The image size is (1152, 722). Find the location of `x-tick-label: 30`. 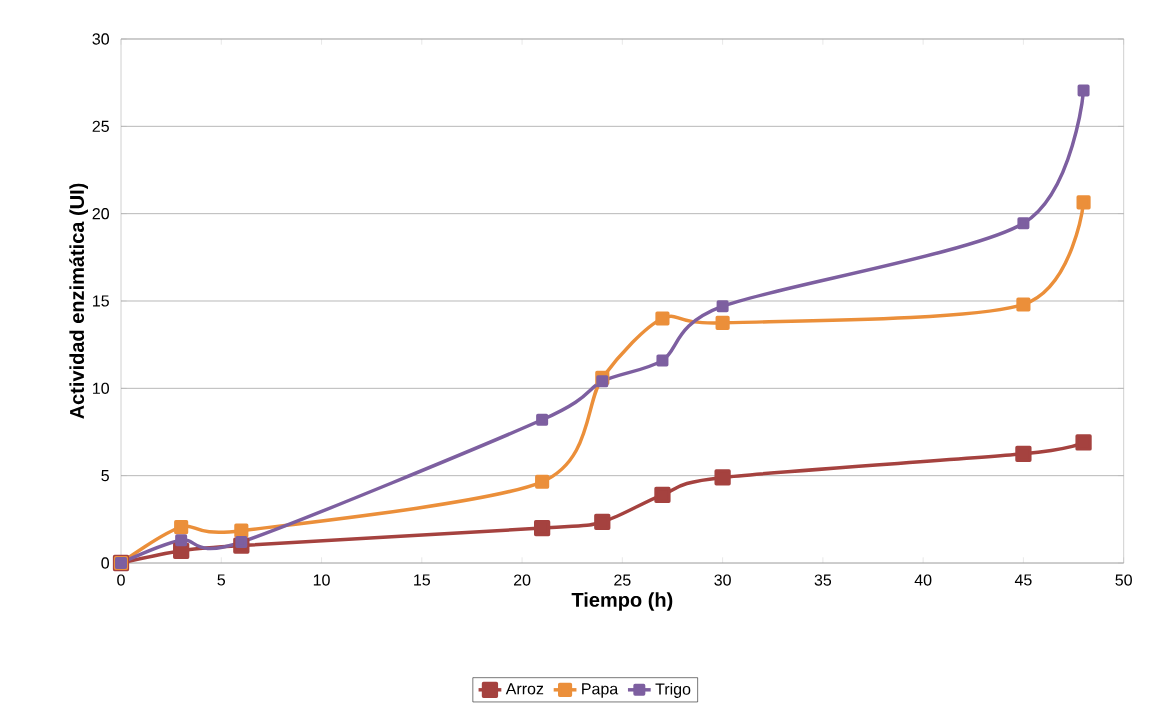

x-tick-label: 30 is located at coordinates (722, 580).